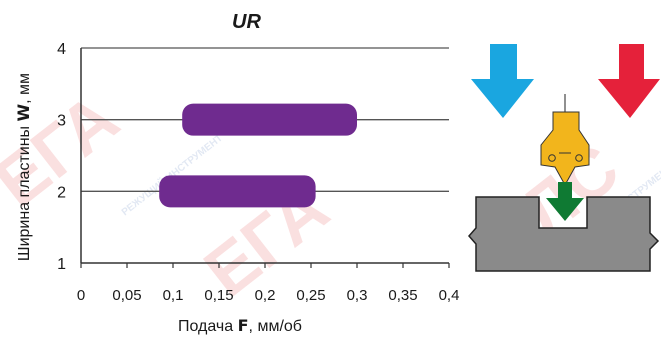  I want to click on insert-hole-left, so click(552, 158).